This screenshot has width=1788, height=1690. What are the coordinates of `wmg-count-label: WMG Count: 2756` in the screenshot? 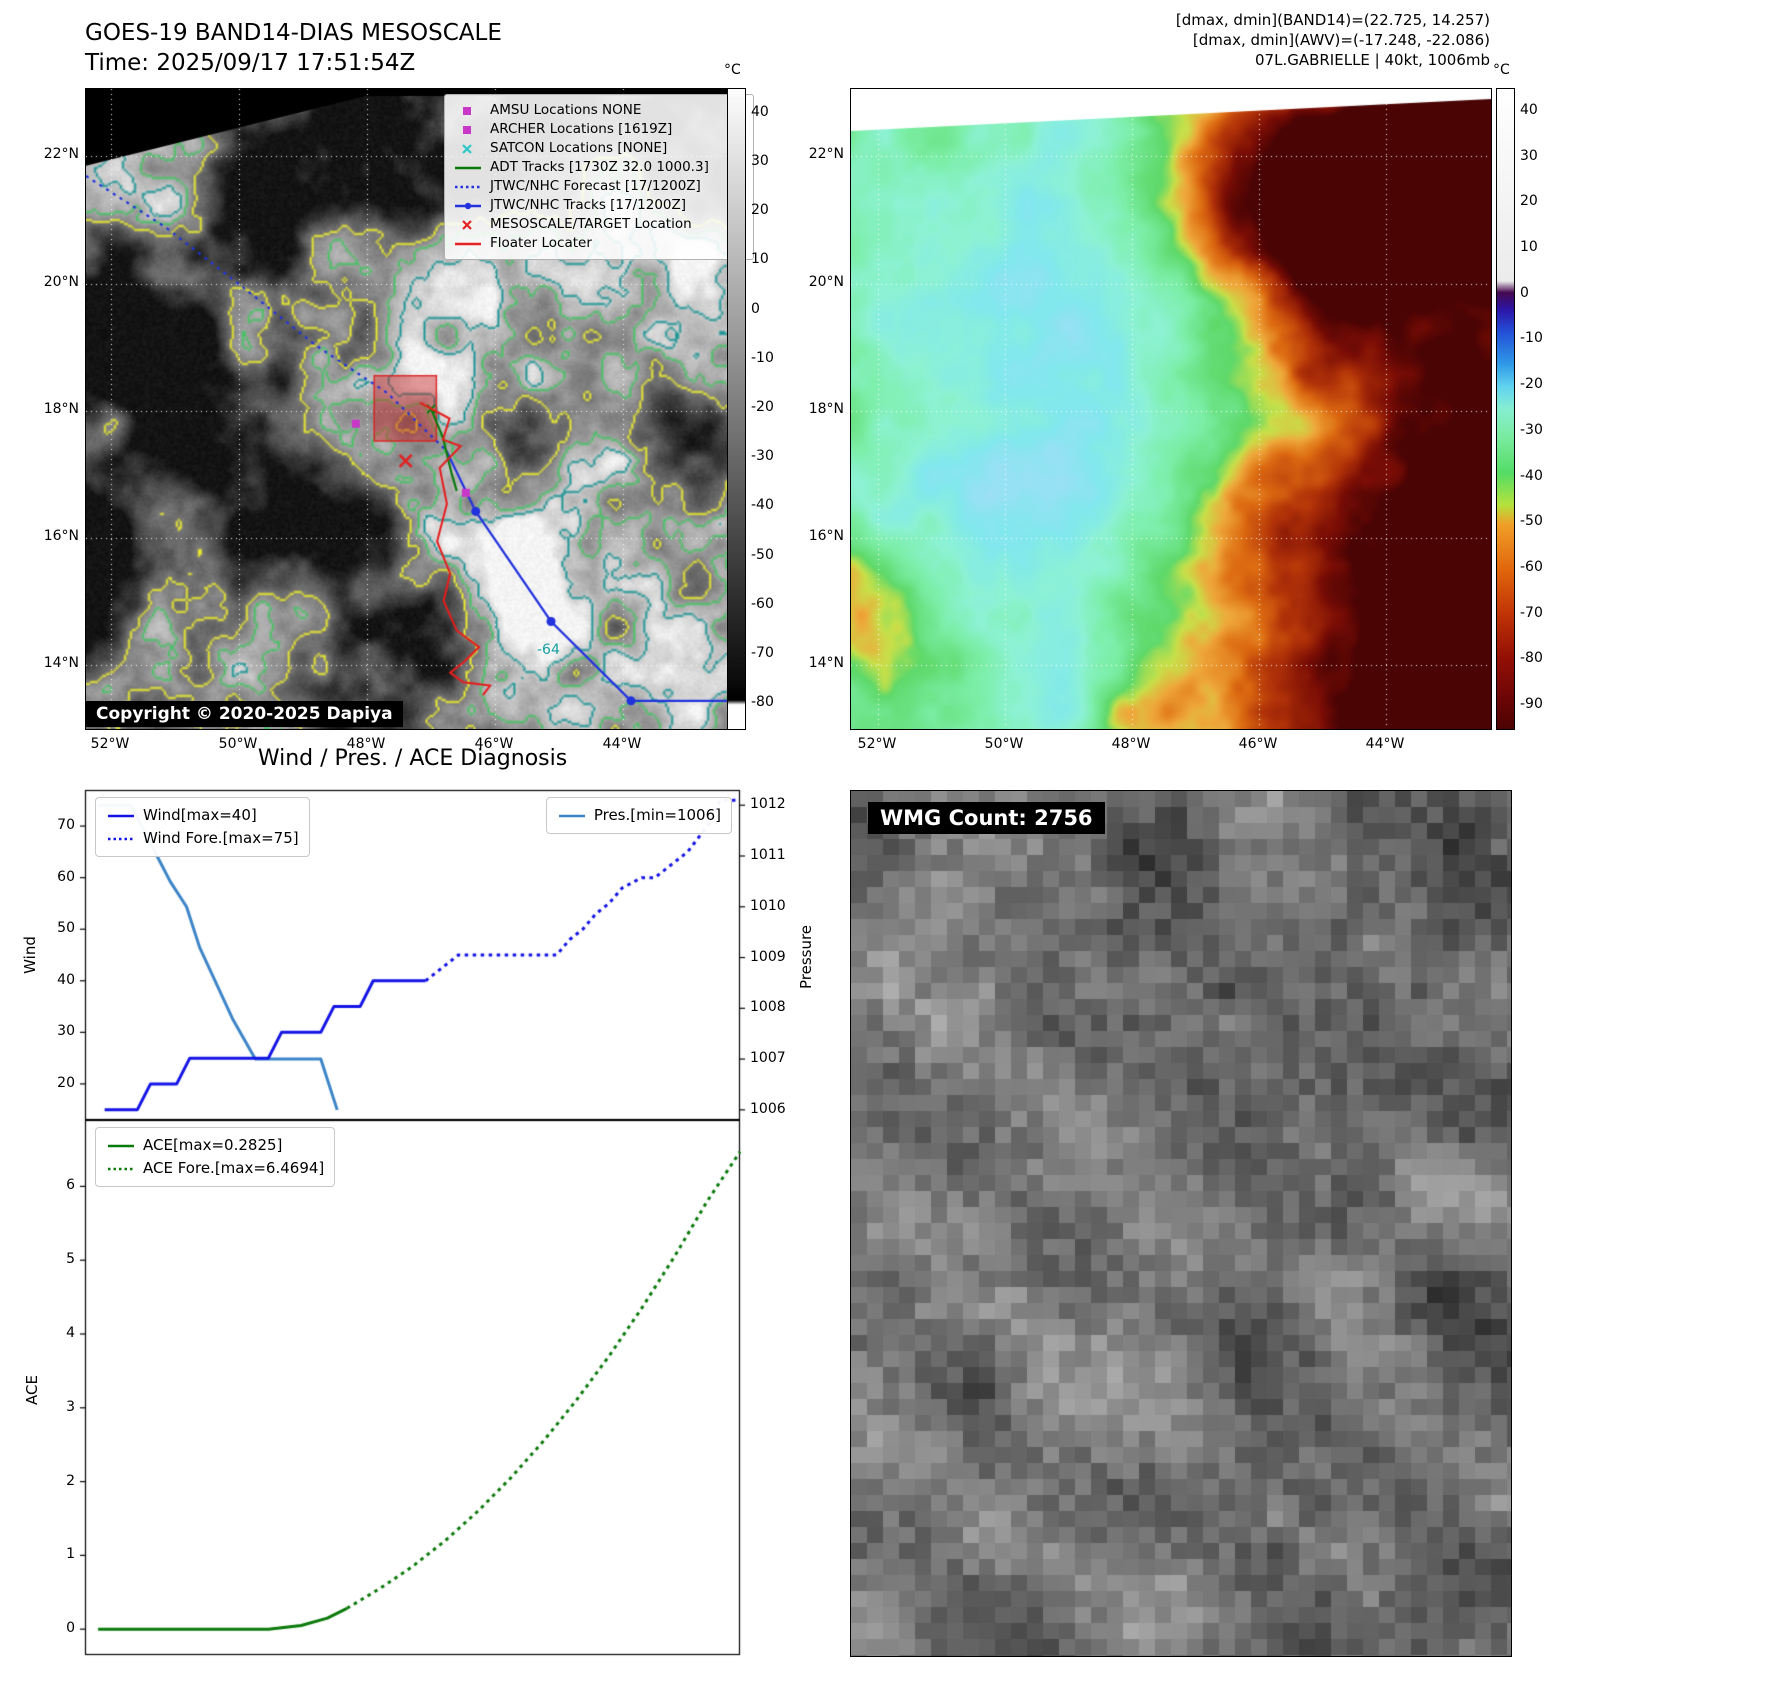 It's located at (986, 818).